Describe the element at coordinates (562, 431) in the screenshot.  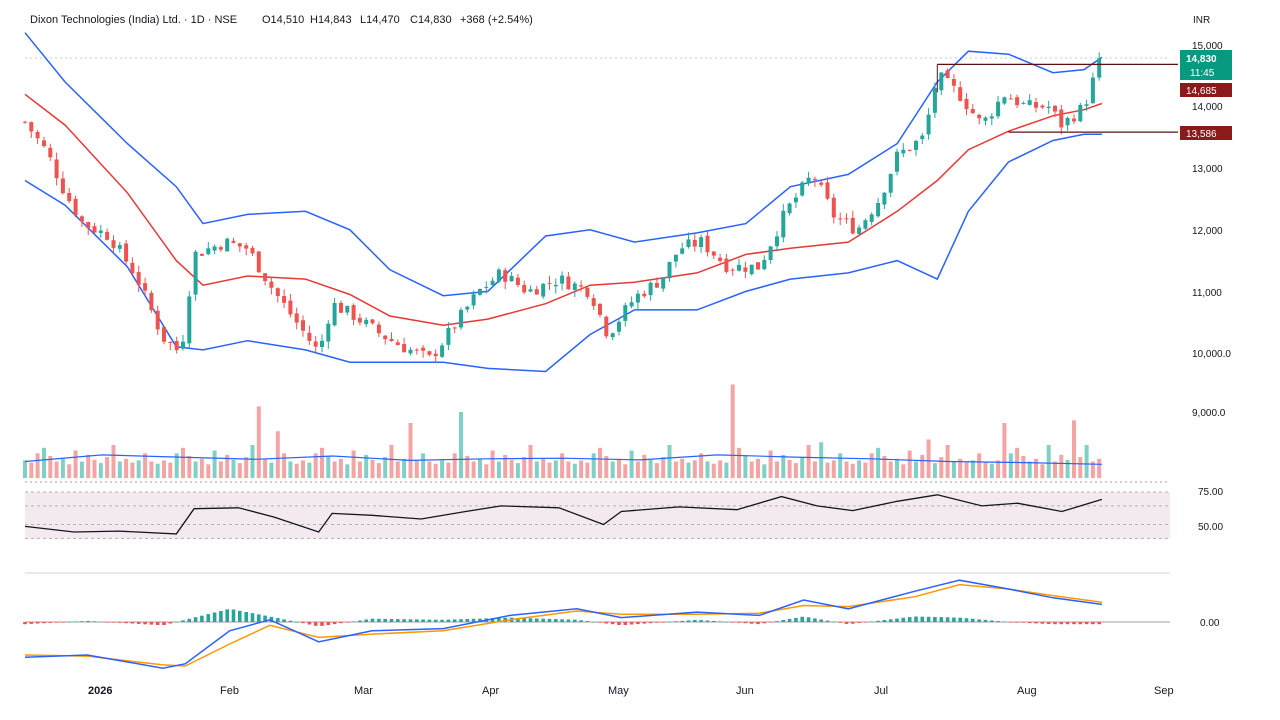
I see `volume-pane` at that location.